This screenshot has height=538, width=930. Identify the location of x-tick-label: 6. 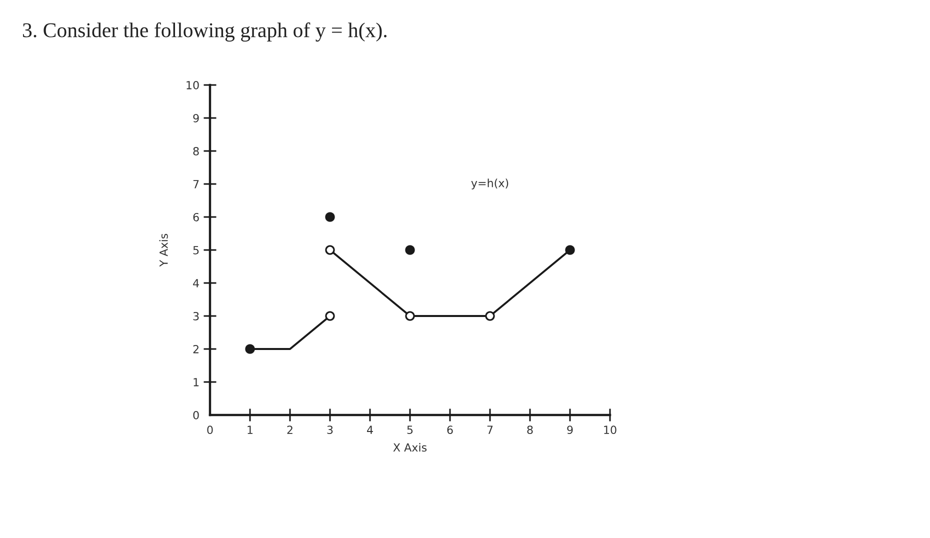
(450, 430).